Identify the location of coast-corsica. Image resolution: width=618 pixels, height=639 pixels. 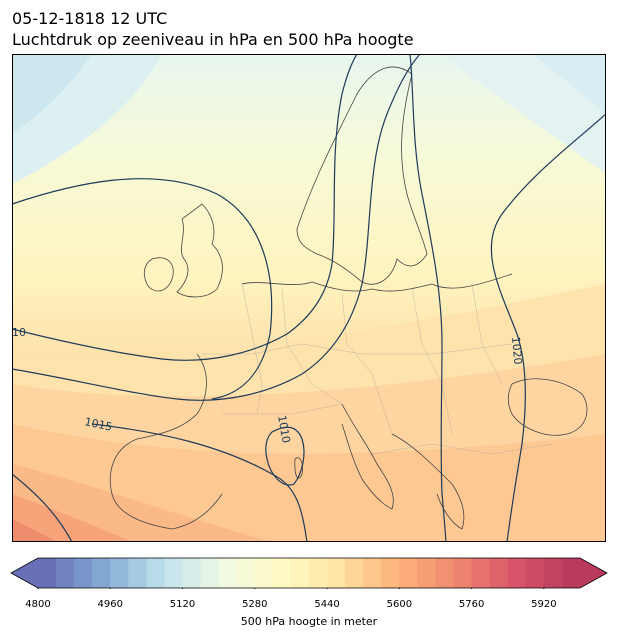
(298, 468).